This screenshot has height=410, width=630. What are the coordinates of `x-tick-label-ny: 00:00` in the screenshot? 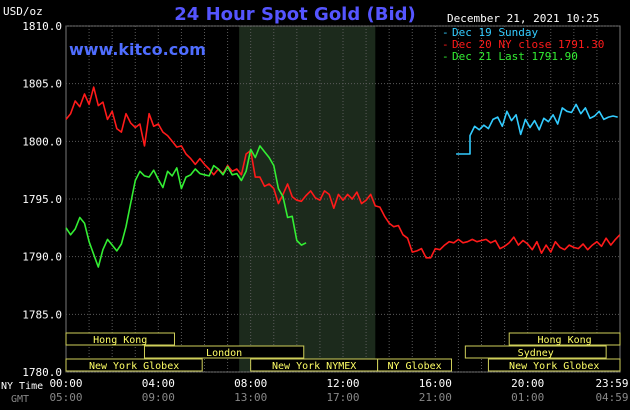 It's located at (65, 383).